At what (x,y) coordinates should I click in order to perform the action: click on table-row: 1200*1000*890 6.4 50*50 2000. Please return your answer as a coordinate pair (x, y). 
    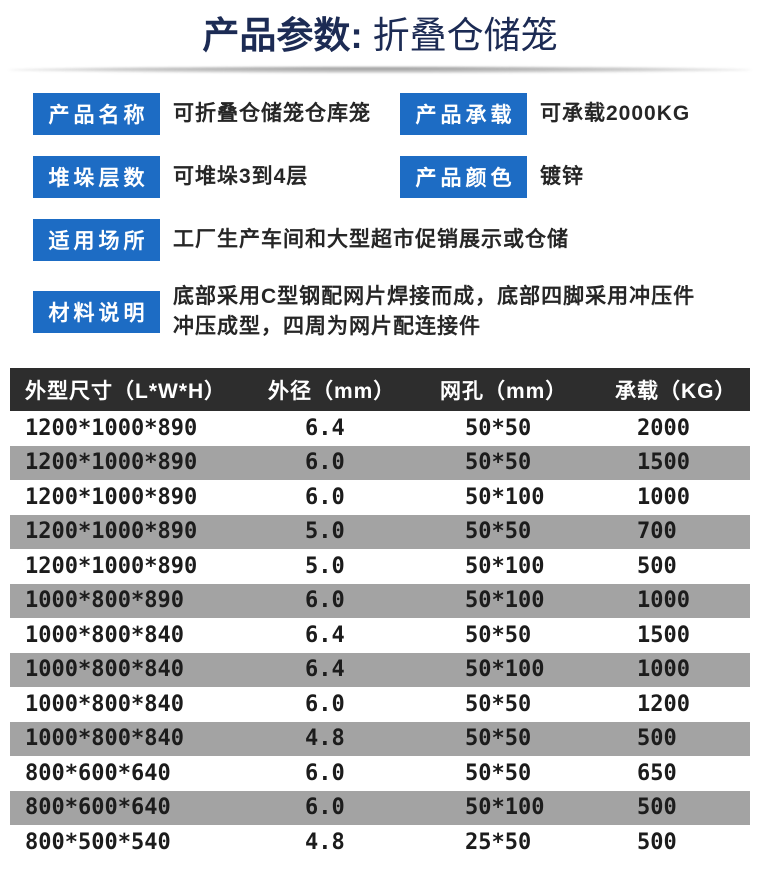
    Looking at the image, I should click on (380, 428).